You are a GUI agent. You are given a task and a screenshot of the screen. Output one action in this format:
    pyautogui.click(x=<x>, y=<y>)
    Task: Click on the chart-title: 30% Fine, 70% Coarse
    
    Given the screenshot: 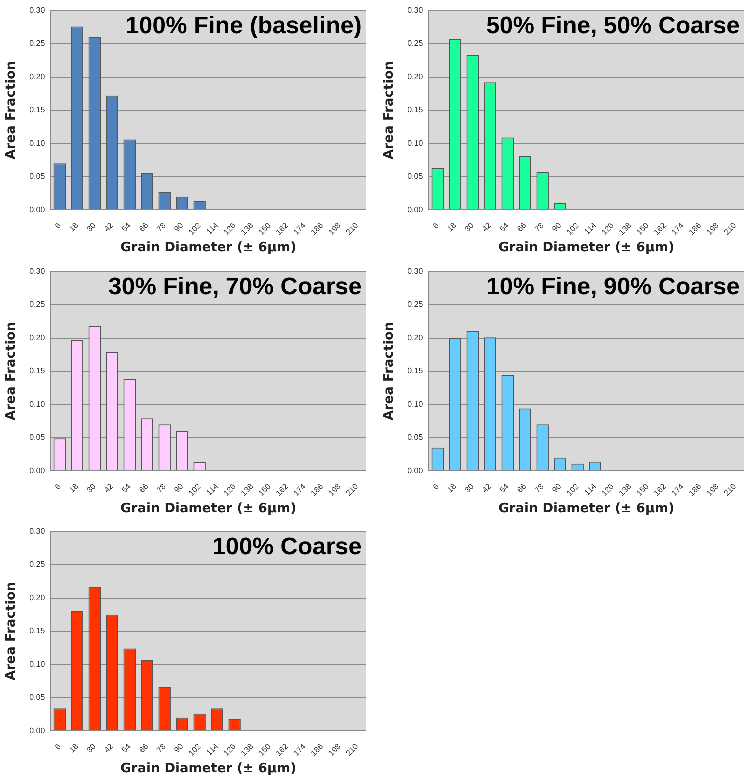 What is the action you would take?
    pyautogui.click(x=235, y=286)
    